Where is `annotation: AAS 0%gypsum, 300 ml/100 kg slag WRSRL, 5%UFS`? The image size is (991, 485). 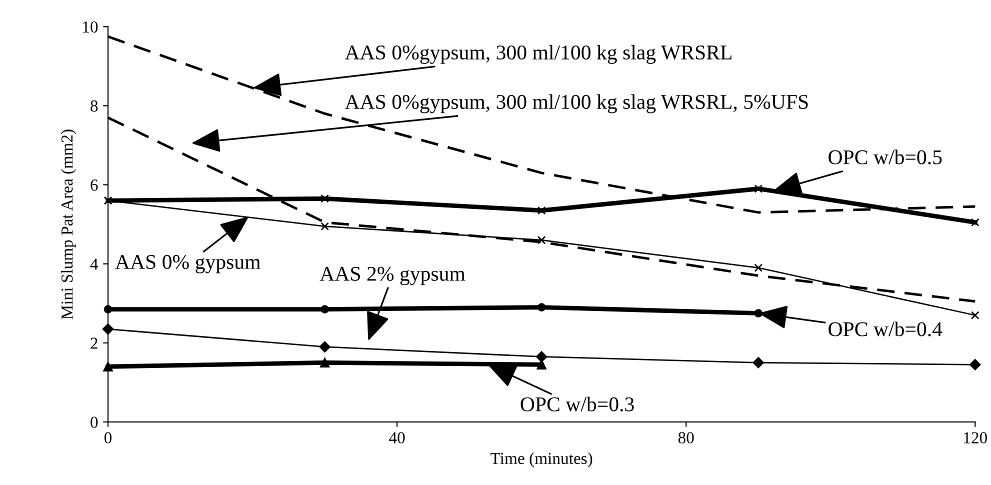 annotation: AAS 0%gypsum, 300 ml/100 kg slag WRSRL, 5%UFS is located at coordinates (576, 104).